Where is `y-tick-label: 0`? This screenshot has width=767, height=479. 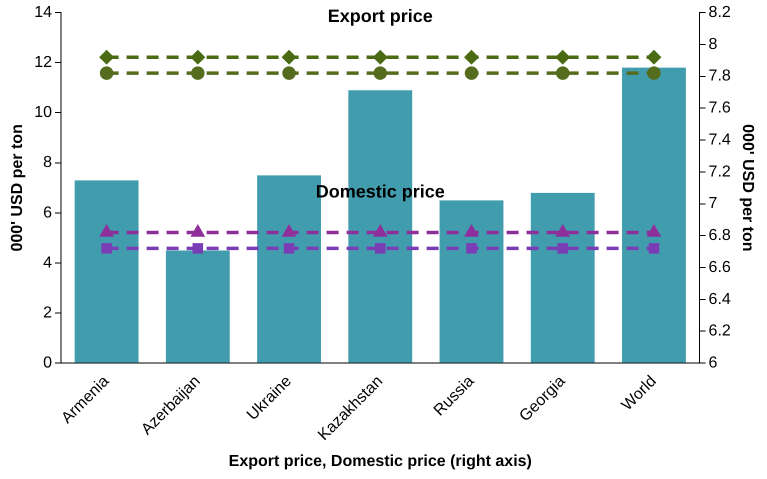 y-tick-label: 0 is located at coordinates (47, 363).